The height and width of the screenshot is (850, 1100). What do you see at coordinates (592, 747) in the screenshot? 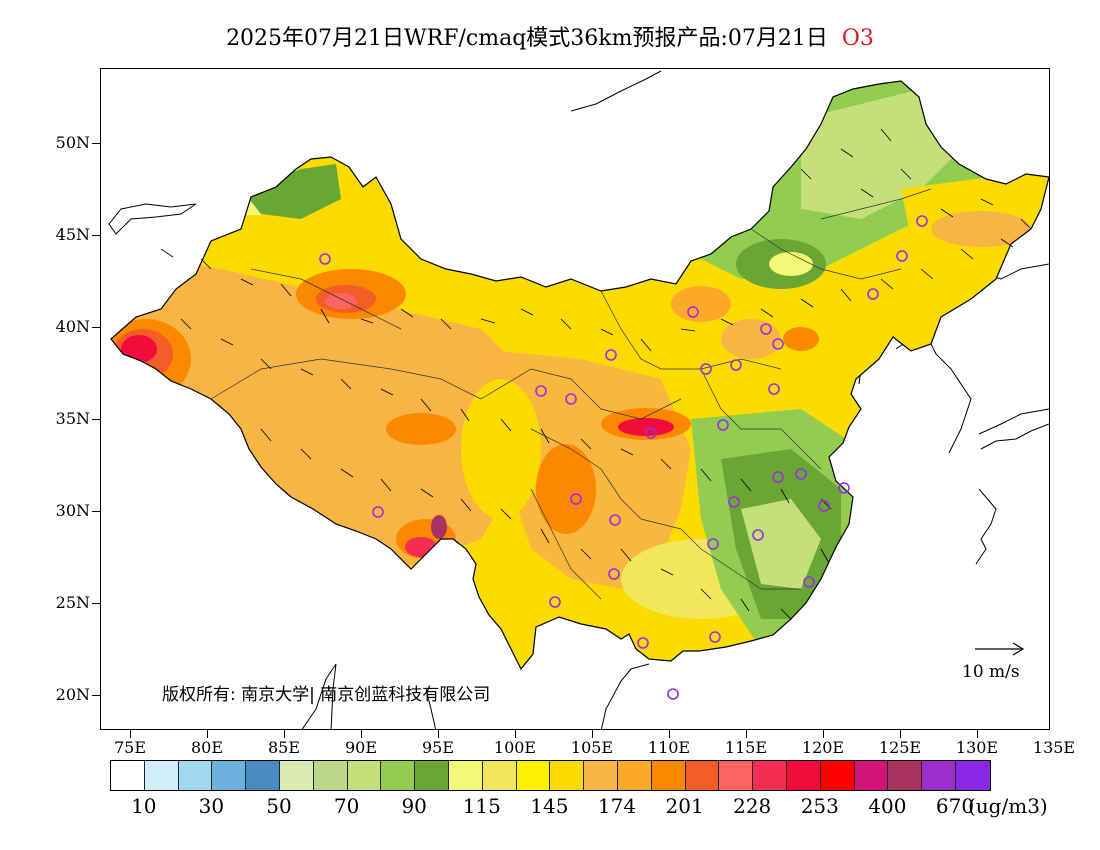
I see `x-tick-label-105e: 105E` at bounding box center [592, 747].